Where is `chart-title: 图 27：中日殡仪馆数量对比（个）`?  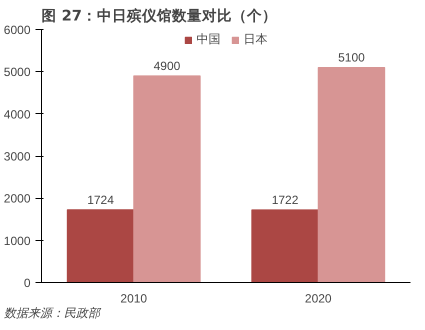
chart-title: 图 27：中日殡仪馆数量对比（个） is located at coordinates (159, 15).